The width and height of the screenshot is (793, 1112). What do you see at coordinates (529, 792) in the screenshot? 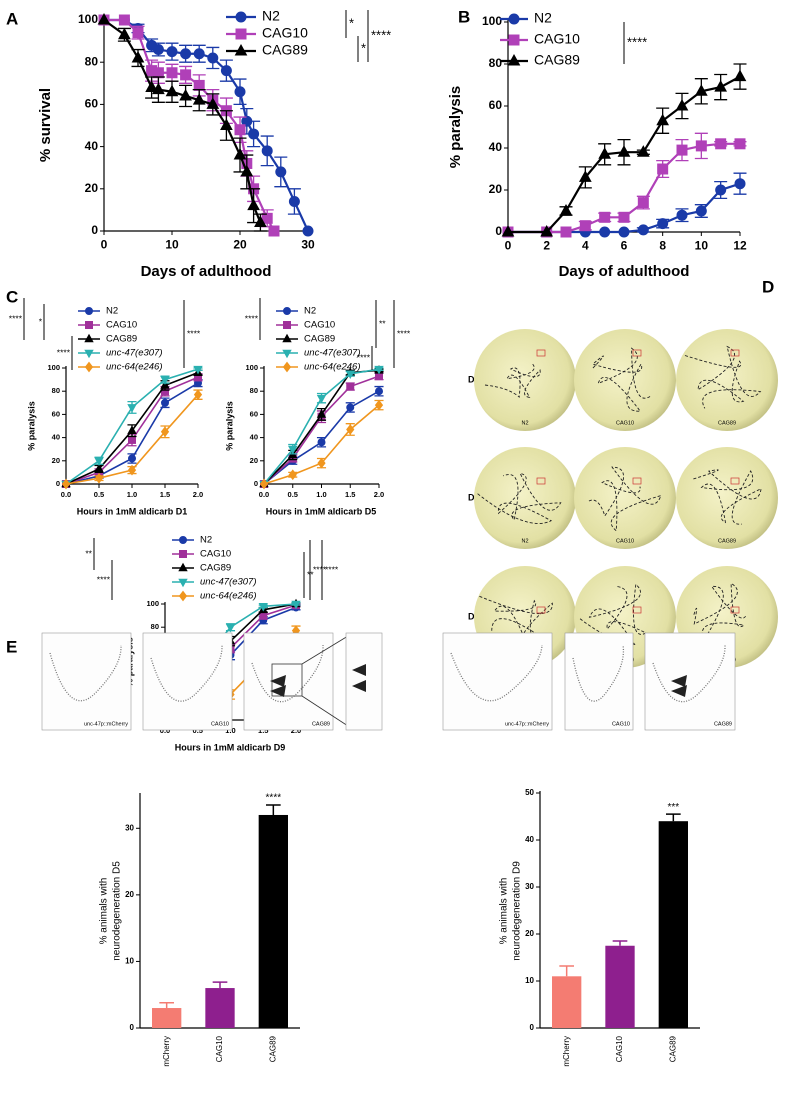
I see `y-tick-label: 50` at bounding box center [529, 792].